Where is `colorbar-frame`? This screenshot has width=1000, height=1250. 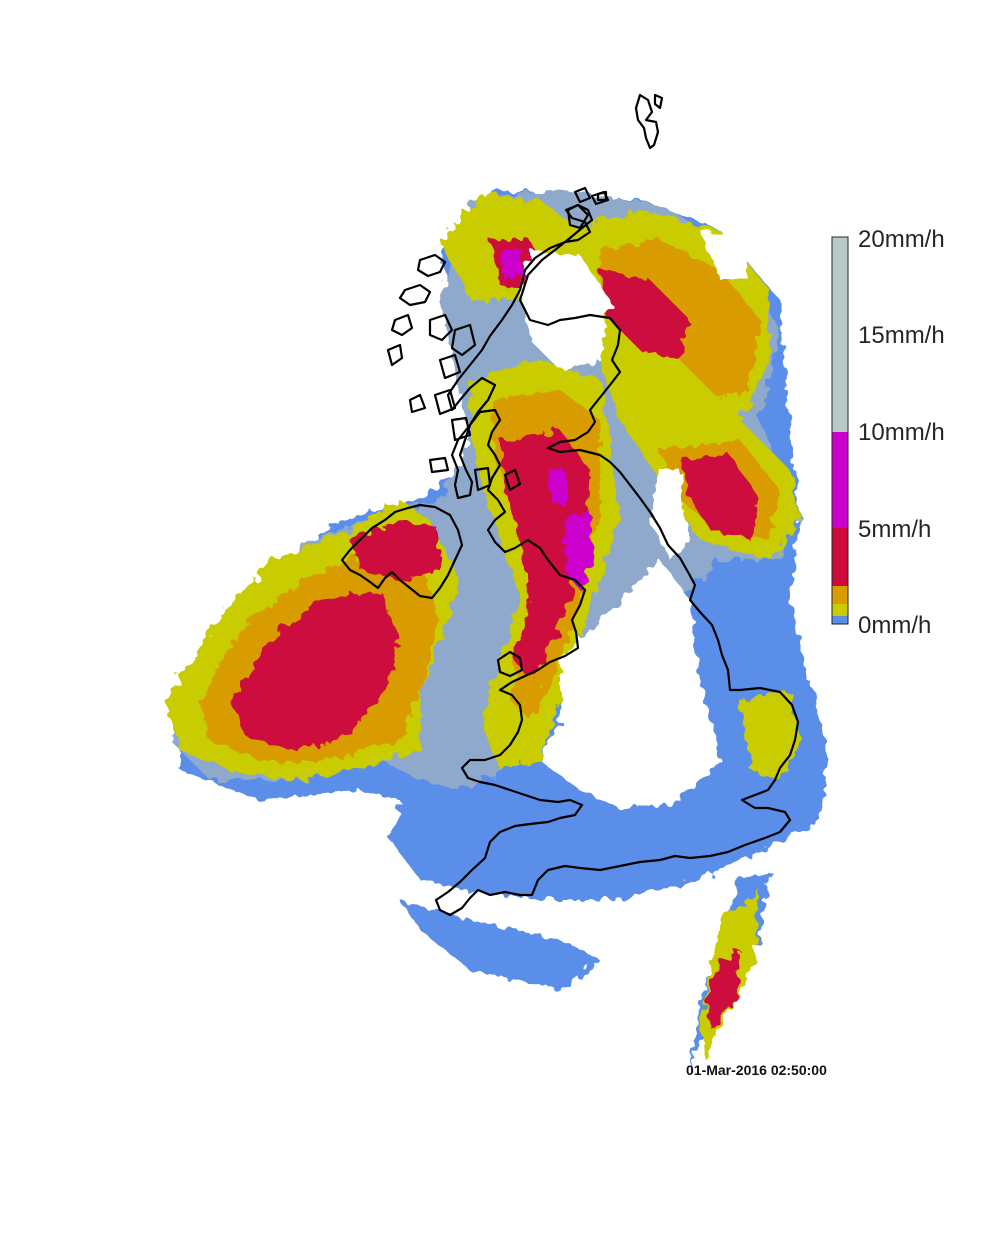 colorbar-frame is located at coordinates (840, 430).